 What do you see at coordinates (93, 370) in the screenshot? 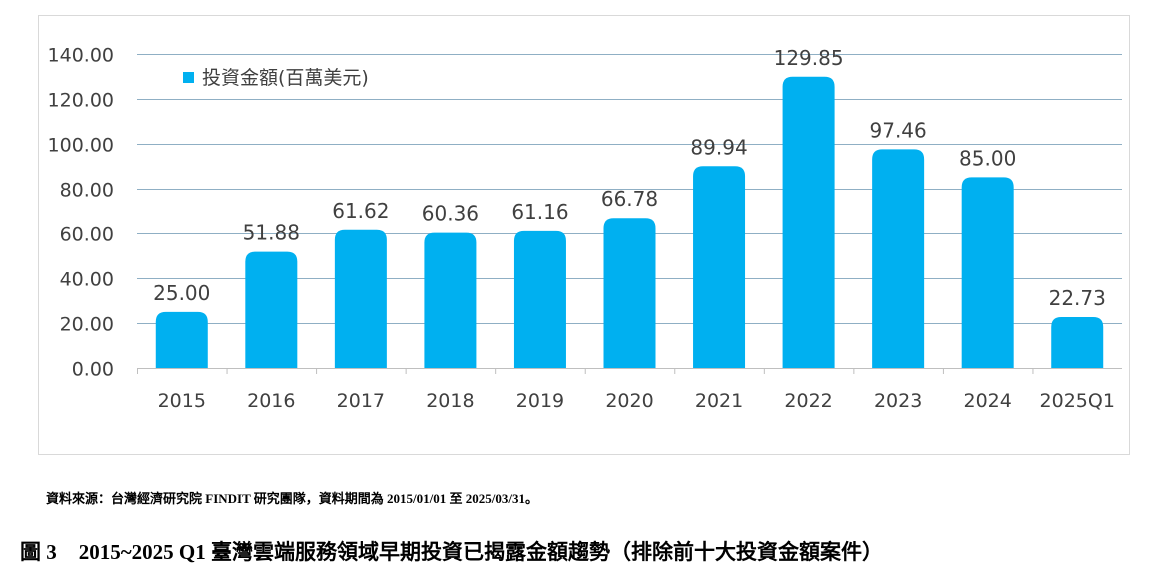
I see `y-tick-label: 0.00` at bounding box center [93, 370].